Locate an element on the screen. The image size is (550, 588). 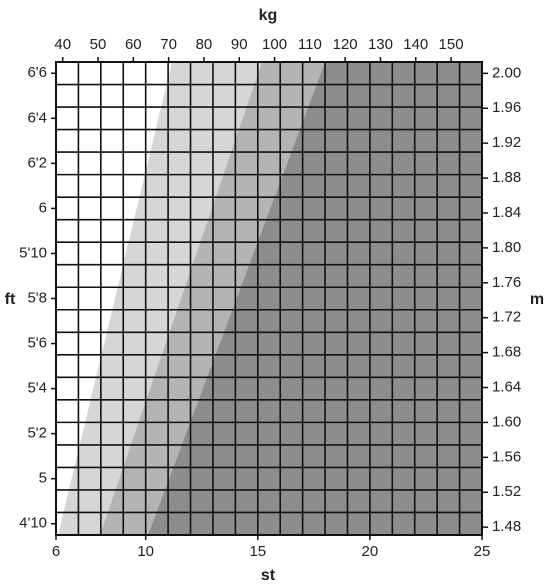
x-tick-label: 25 is located at coordinates (482, 551).